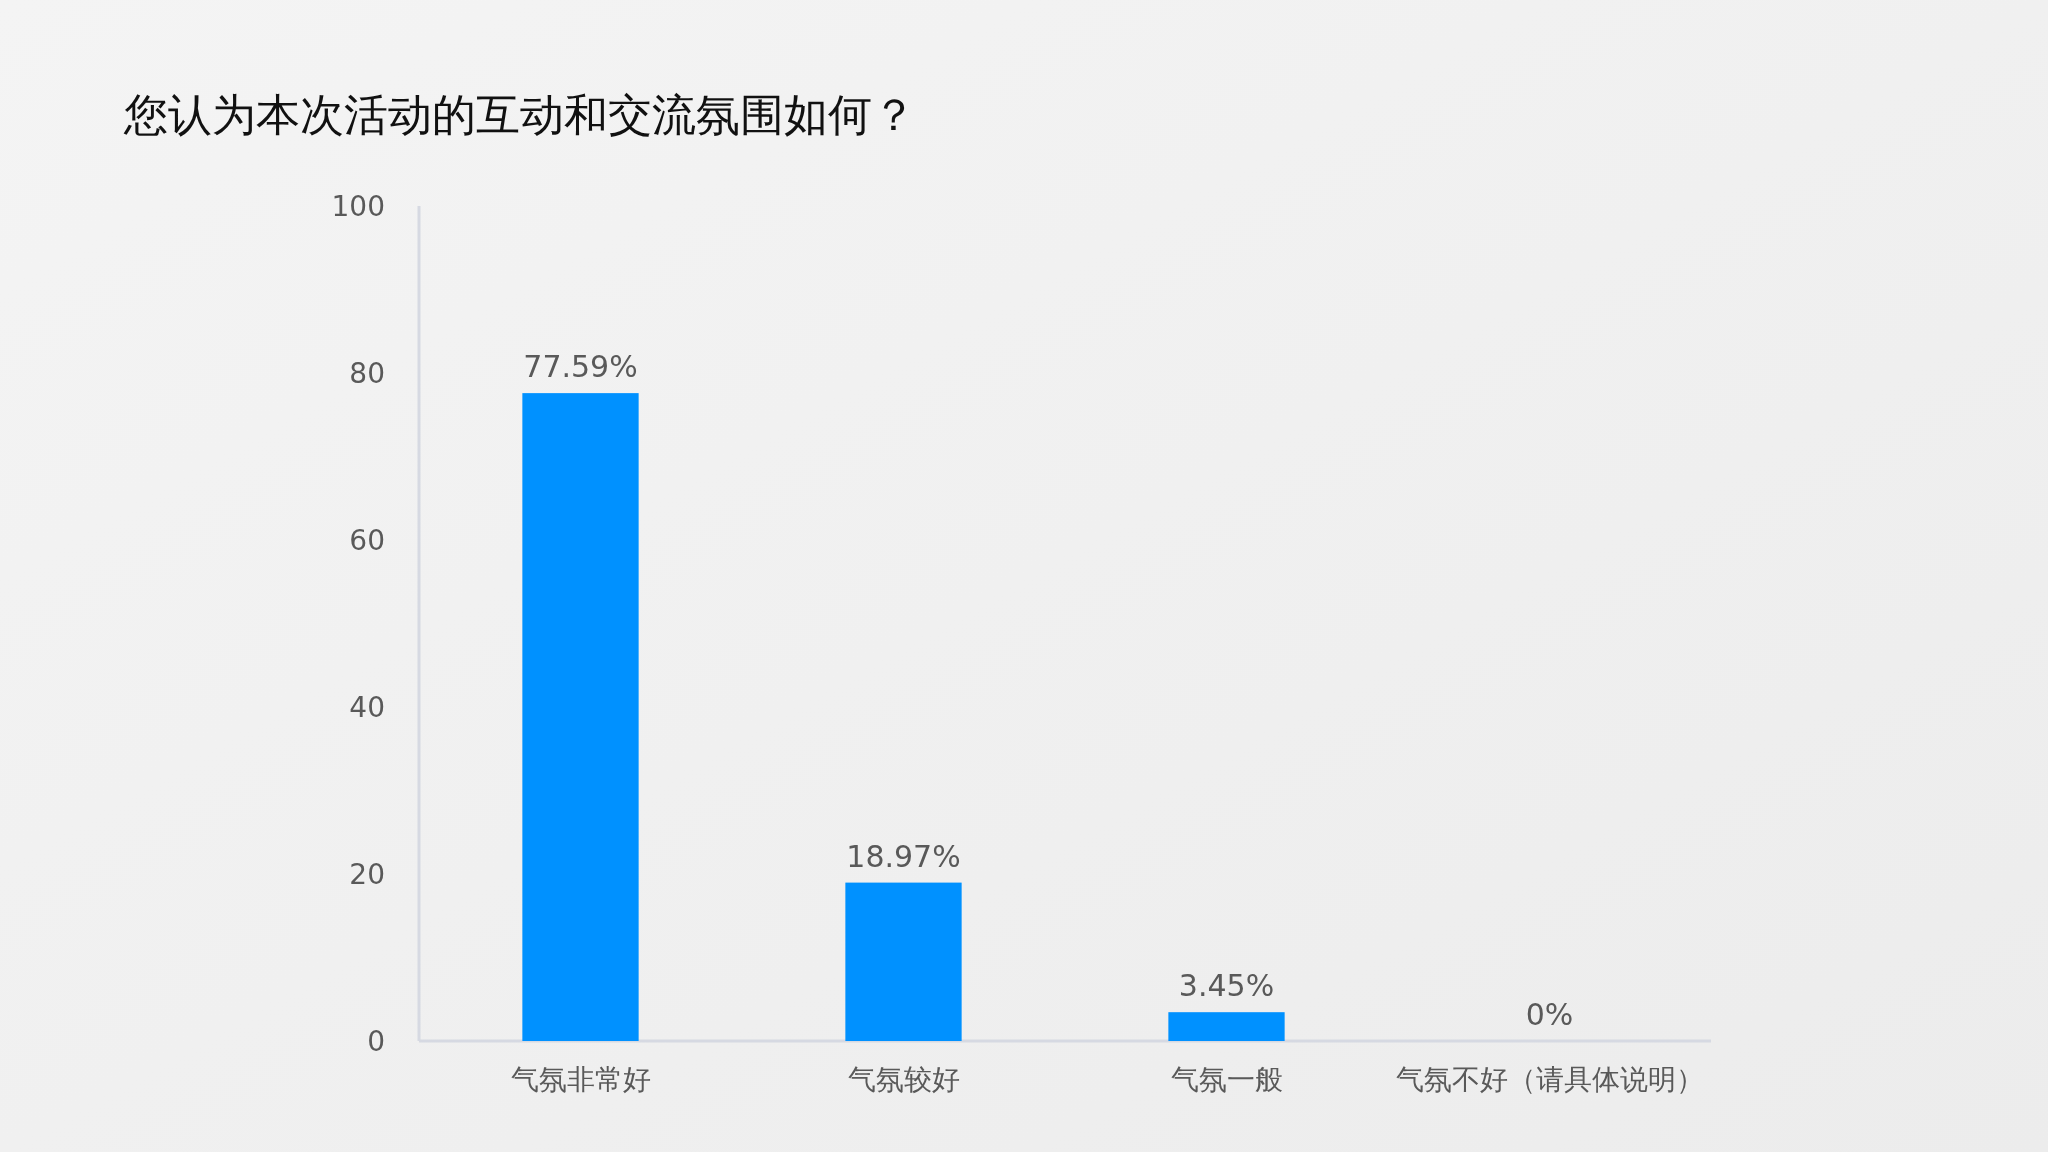 The image size is (2048, 1152). What do you see at coordinates (367, 373) in the screenshot?
I see `y-tick-label: 80` at bounding box center [367, 373].